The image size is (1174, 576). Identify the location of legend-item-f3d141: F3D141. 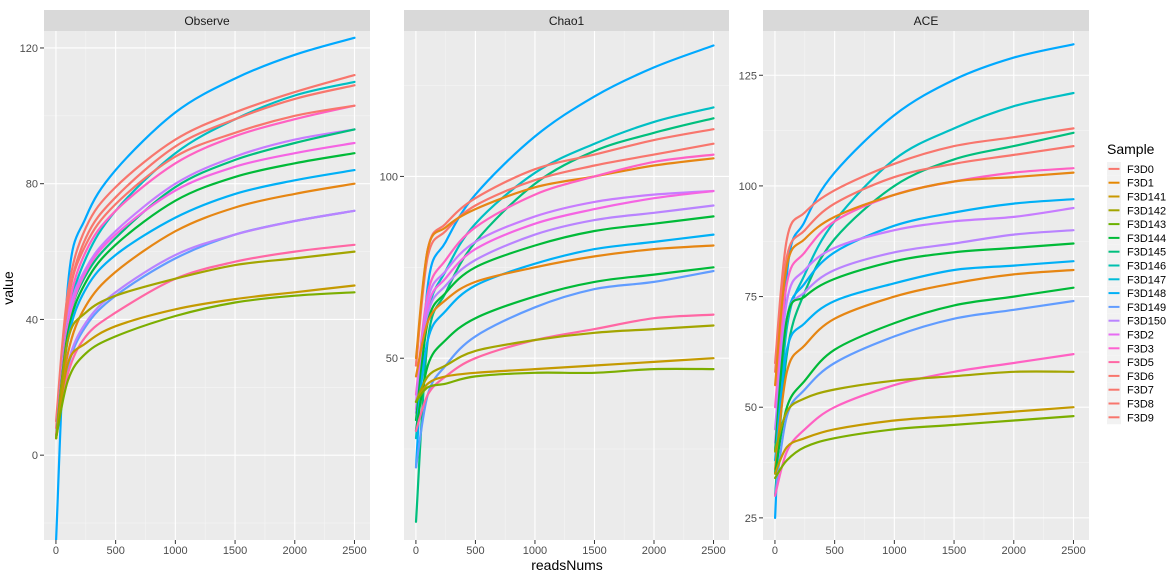
(1136, 196).